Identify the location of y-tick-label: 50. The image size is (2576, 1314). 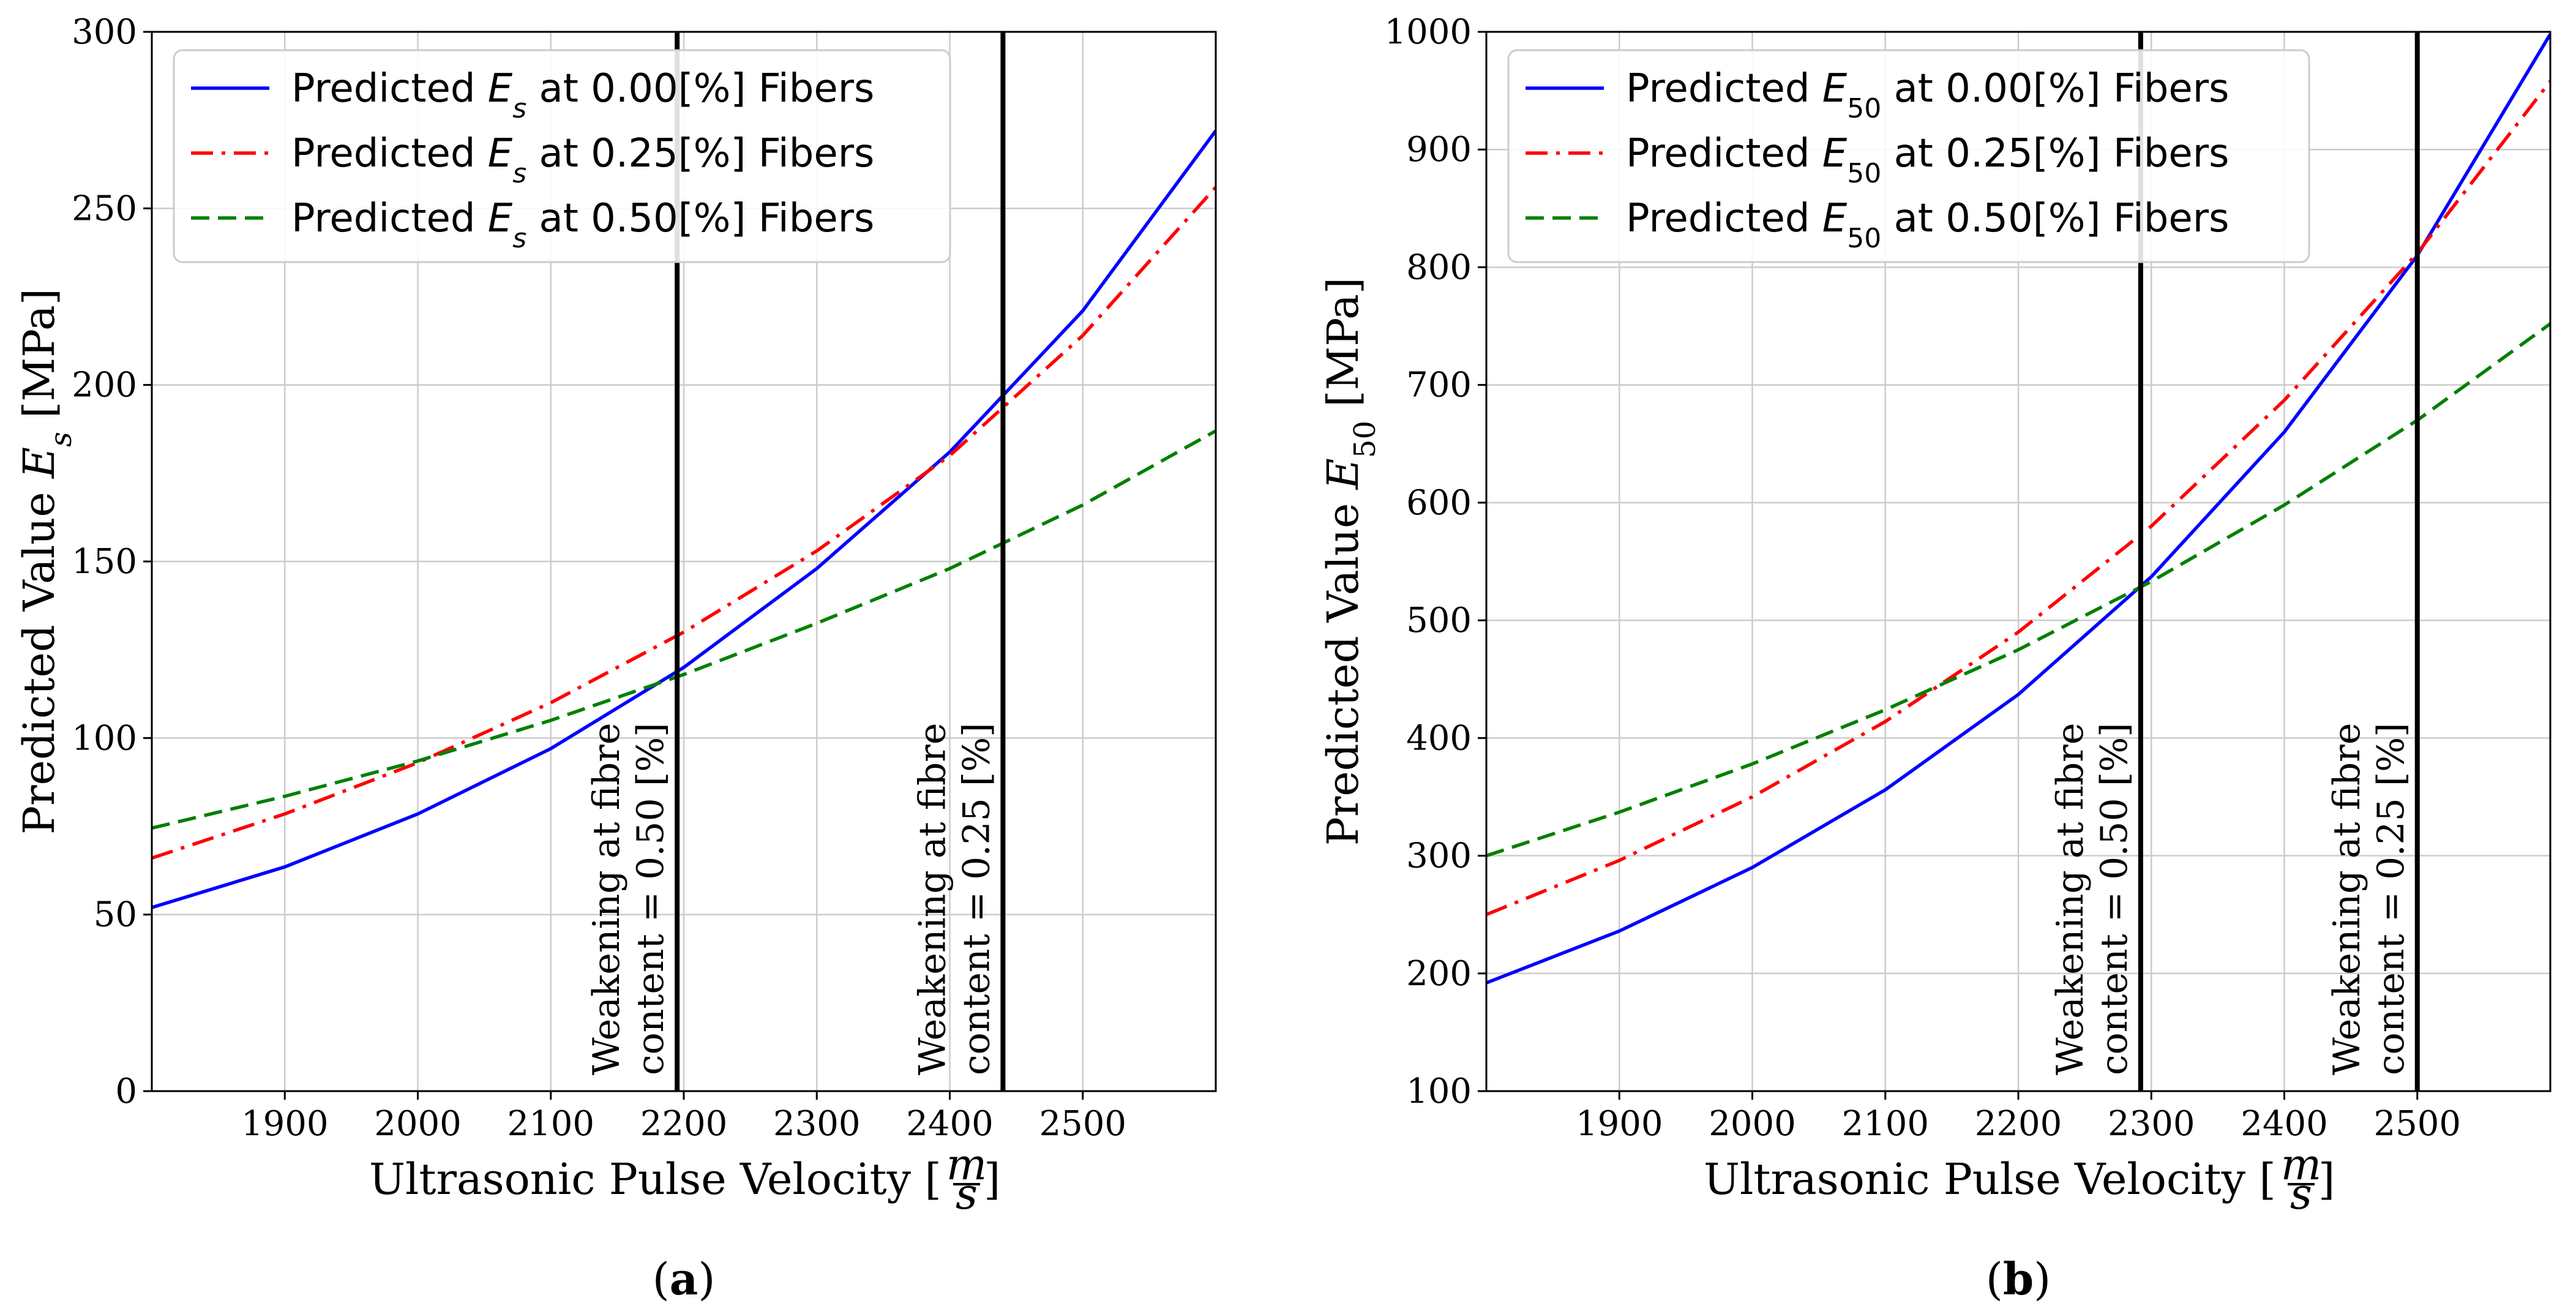
(116, 915).